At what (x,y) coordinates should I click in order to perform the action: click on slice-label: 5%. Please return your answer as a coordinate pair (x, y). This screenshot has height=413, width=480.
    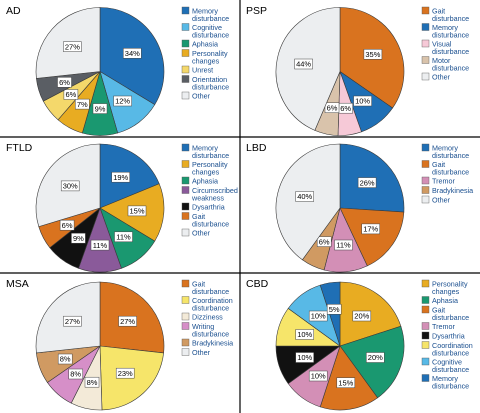
    Looking at the image, I should click on (334, 309).